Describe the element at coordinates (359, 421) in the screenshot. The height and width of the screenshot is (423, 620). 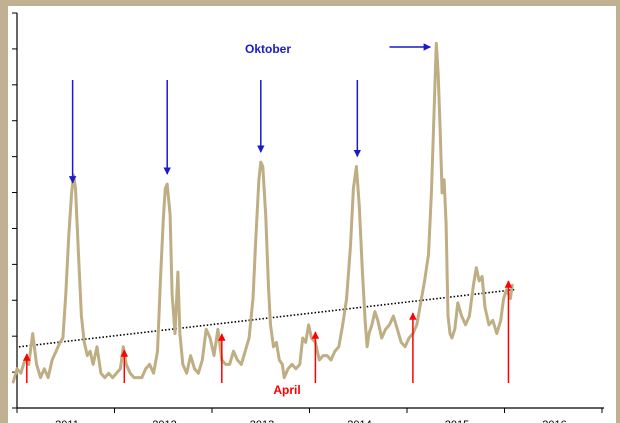
I see `x-tick-label: 2014` at that location.